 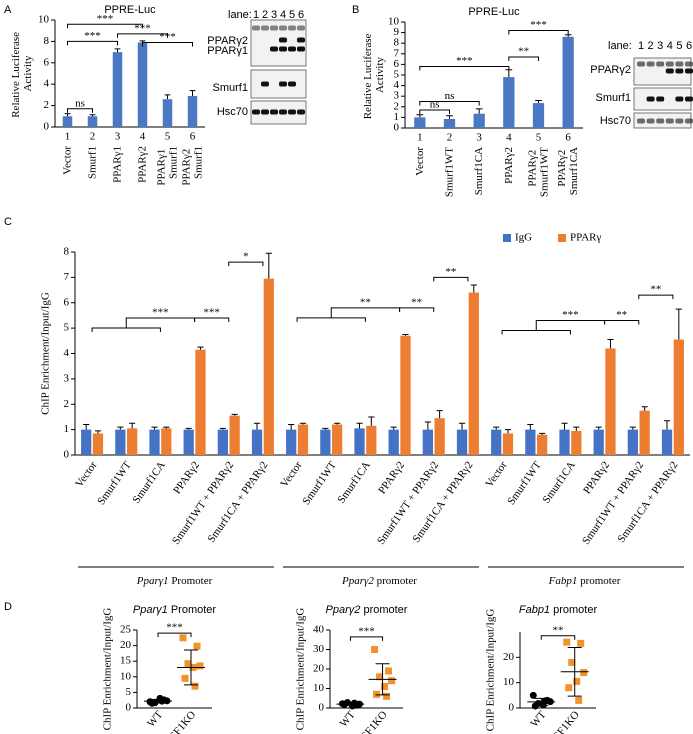 What do you see at coordinates (374, 721) in the screenshot?
I see `x-tick-label: SF1KO` at bounding box center [374, 721].